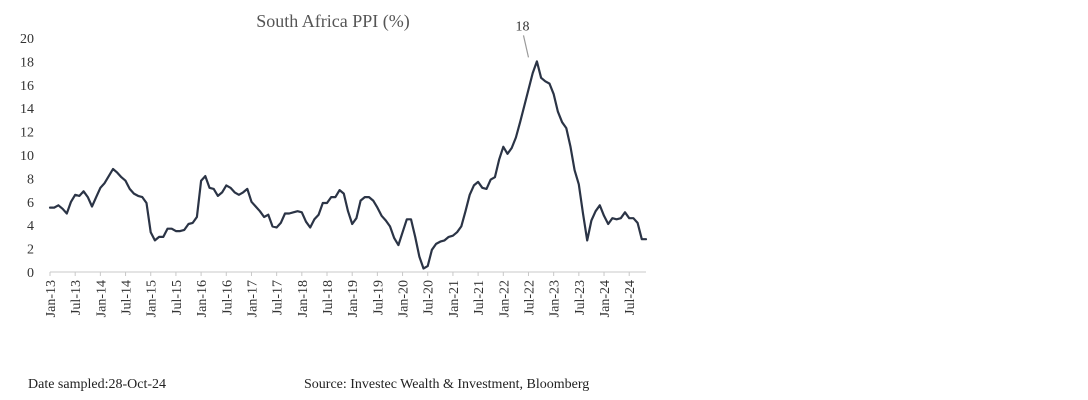 The image size is (1088, 400). I want to click on y-tick-label: 0, so click(30, 273).